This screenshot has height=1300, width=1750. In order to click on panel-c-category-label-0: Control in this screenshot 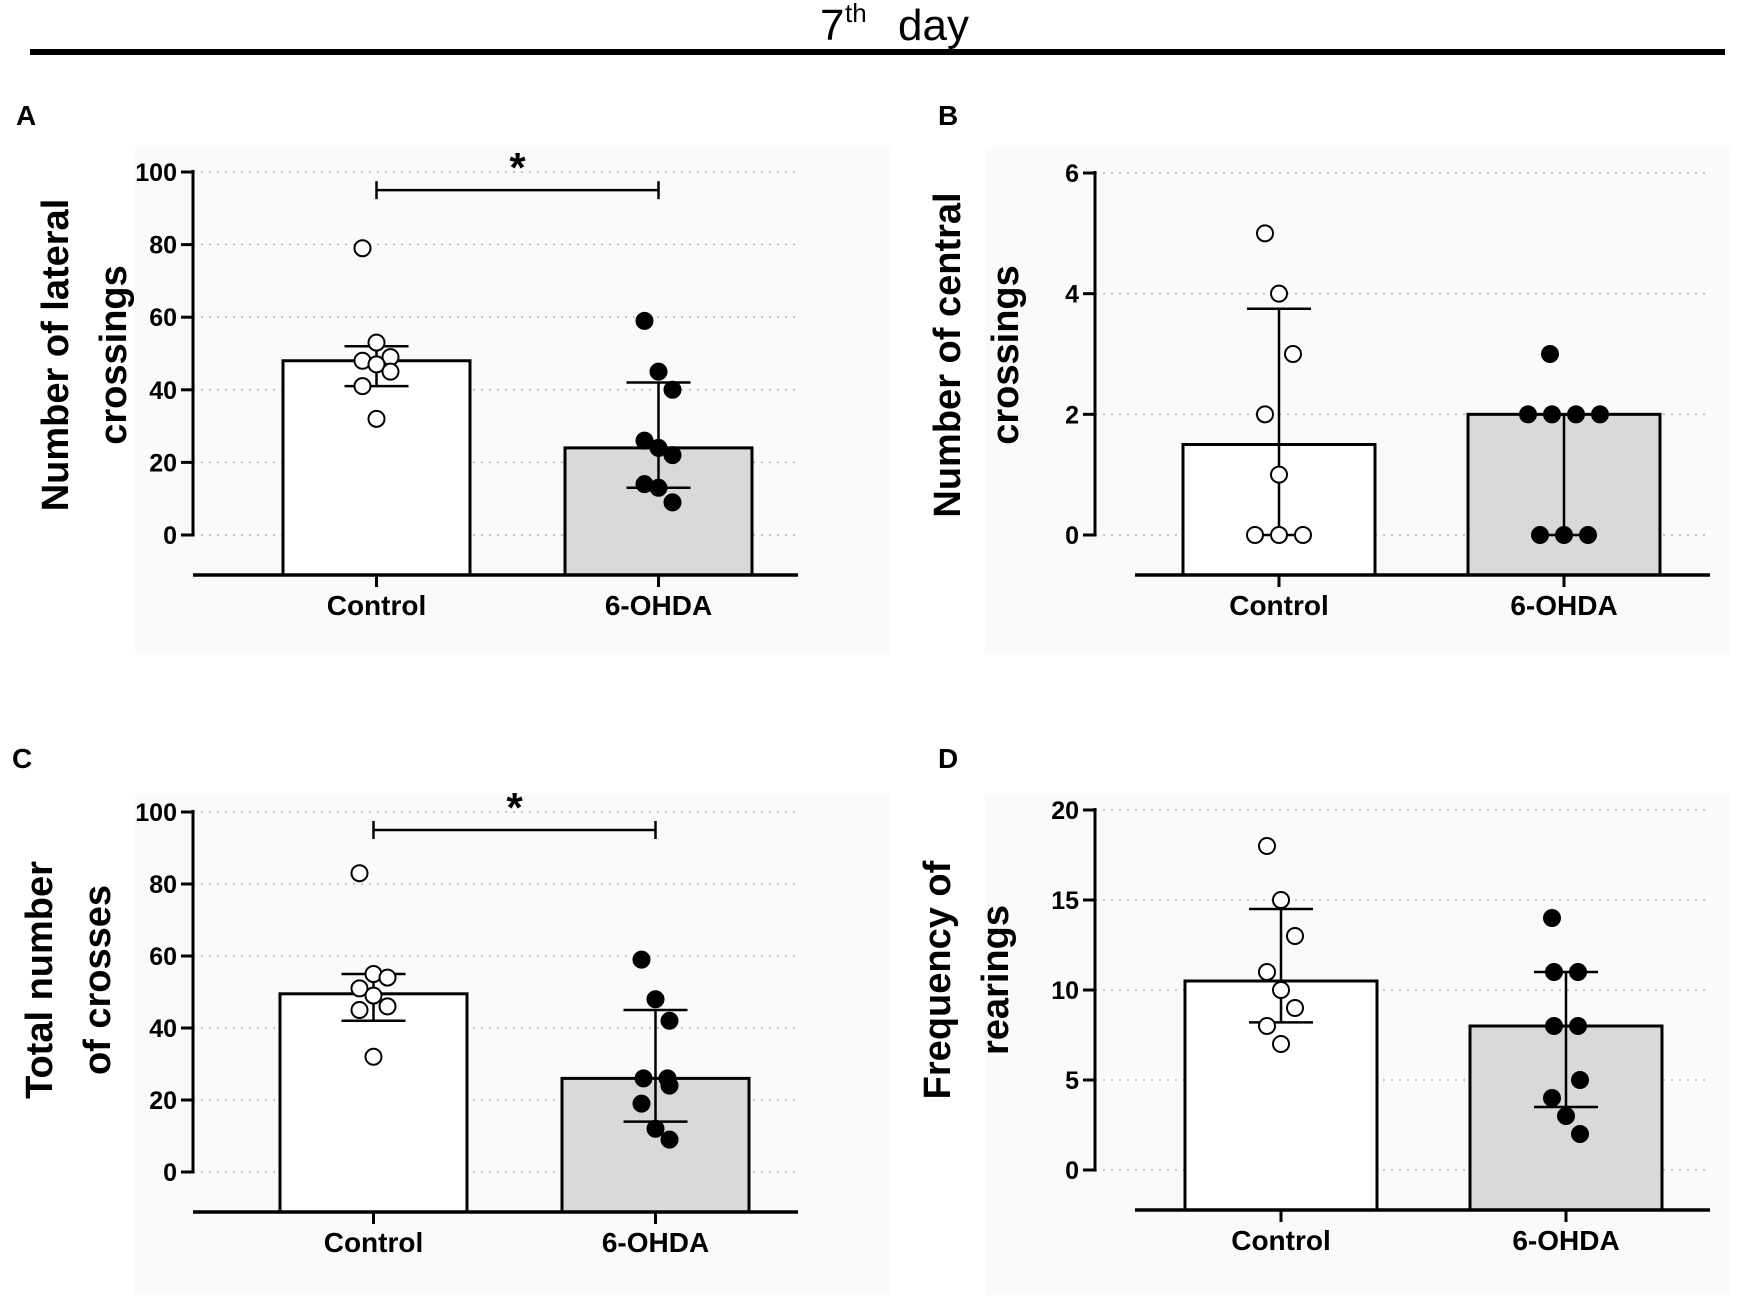, I will do `click(374, 1242)`.